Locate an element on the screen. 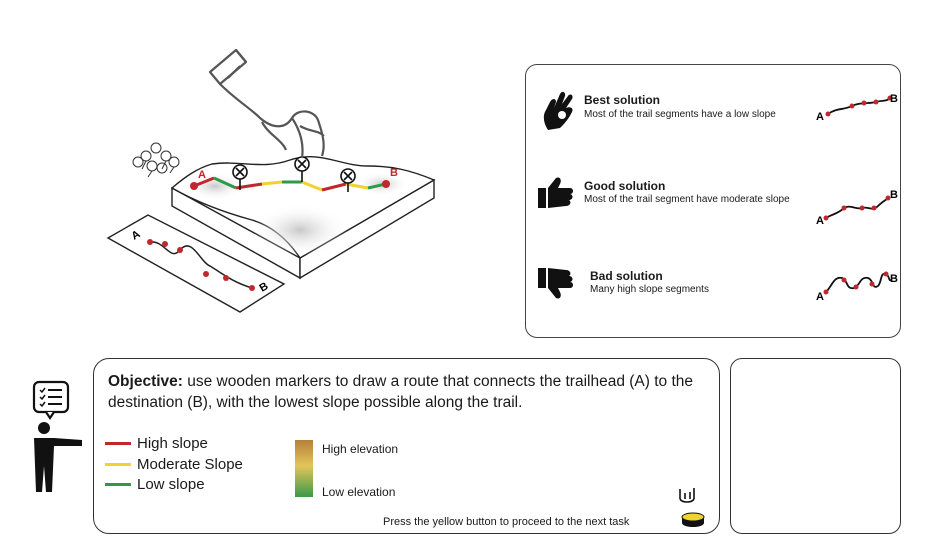 The width and height of the screenshot is (930, 552). elevation-gradient-bar is located at coordinates (304, 468).